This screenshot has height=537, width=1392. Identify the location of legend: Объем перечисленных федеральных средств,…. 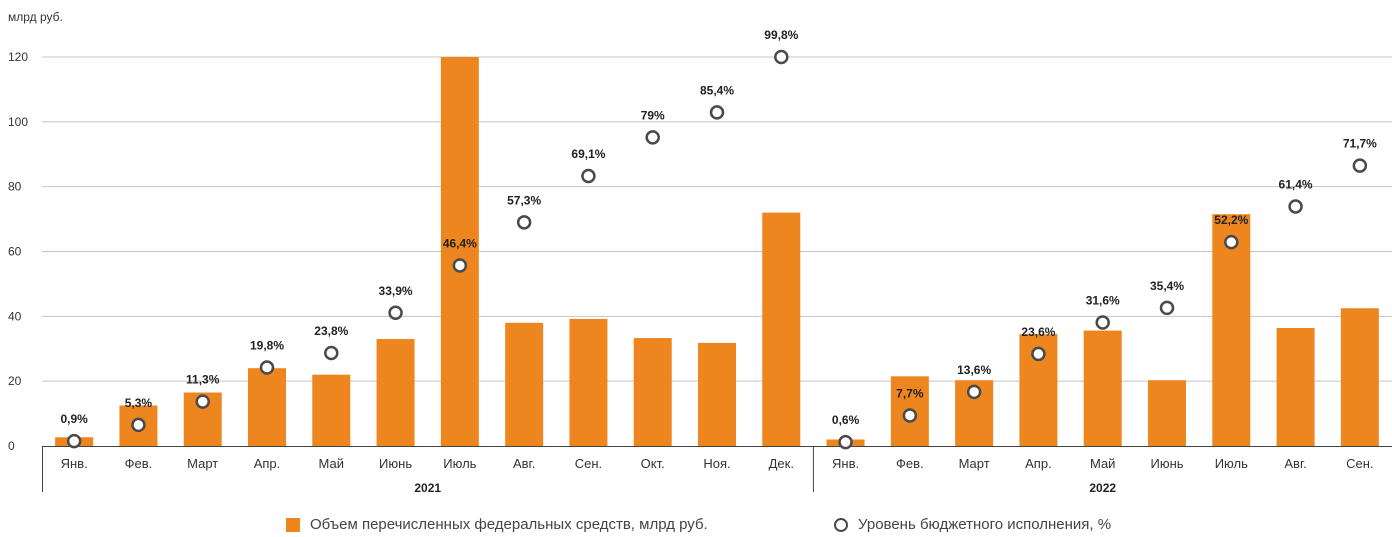
(696, 526).